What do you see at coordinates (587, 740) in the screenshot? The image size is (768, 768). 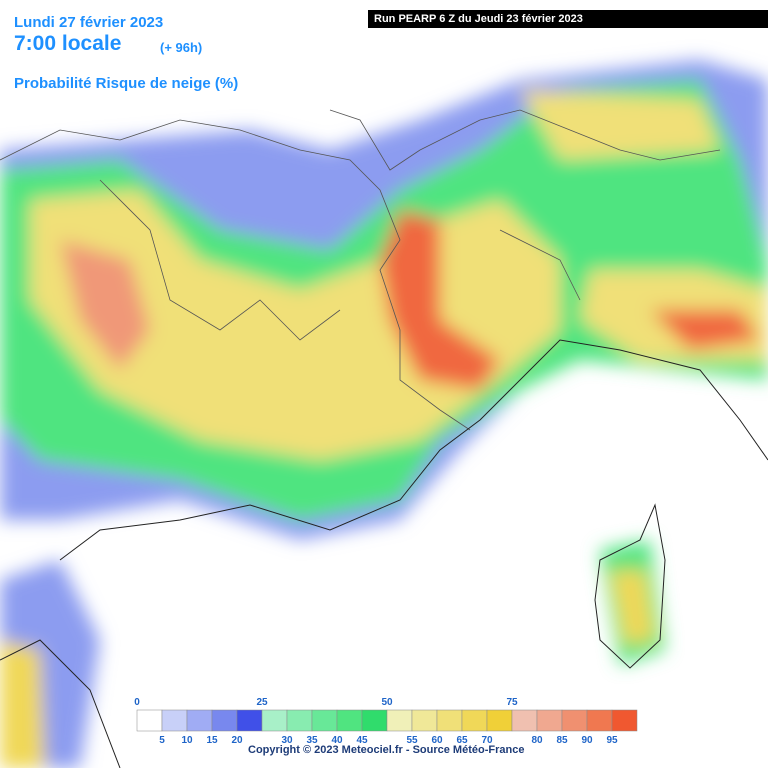 I see `legend-label: 90` at bounding box center [587, 740].